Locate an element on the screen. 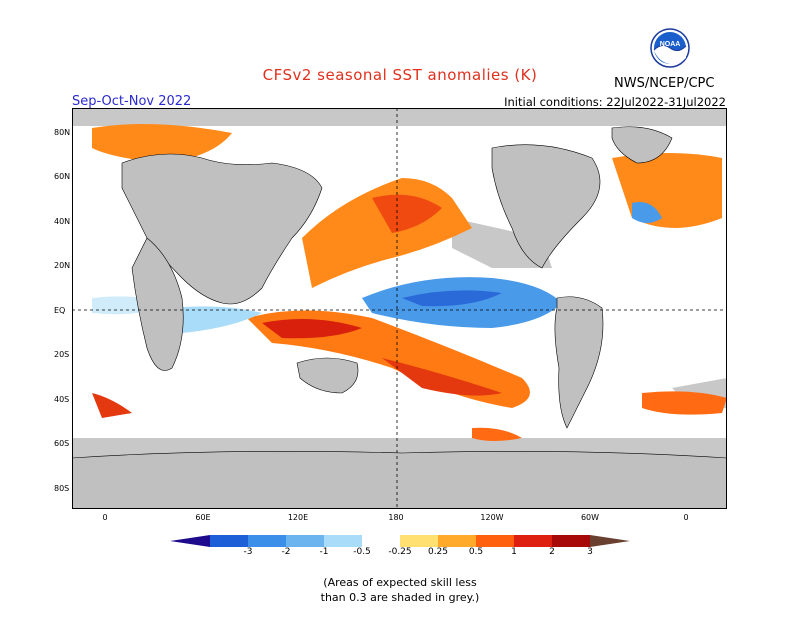 The height and width of the screenshot is (618, 800). skill-note-line2: than 0.3 are shaded in grey.) is located at coordinates (400, 597).